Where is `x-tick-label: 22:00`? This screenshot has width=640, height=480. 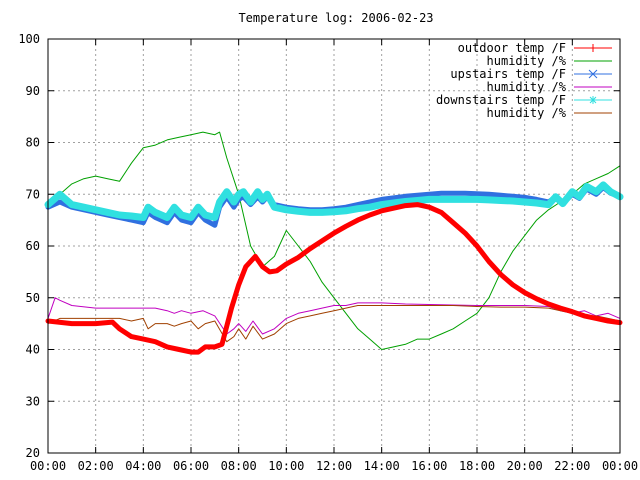
x-tick-label: 22:00 is located at coordinates (572, 466).